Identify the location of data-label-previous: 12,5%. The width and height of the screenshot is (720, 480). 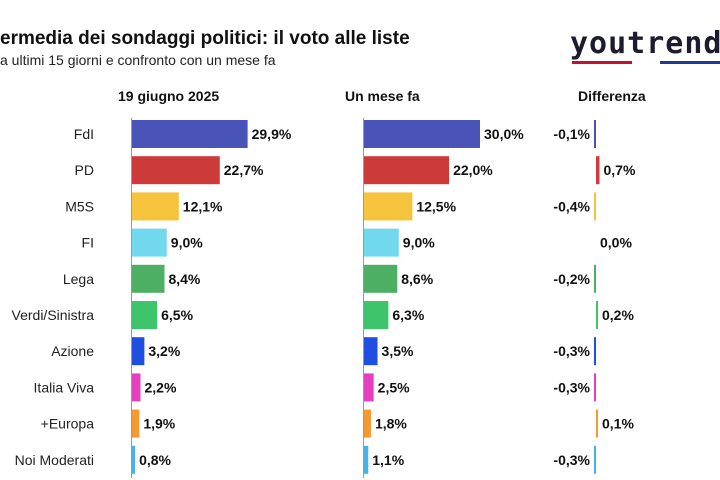
(436, 206).